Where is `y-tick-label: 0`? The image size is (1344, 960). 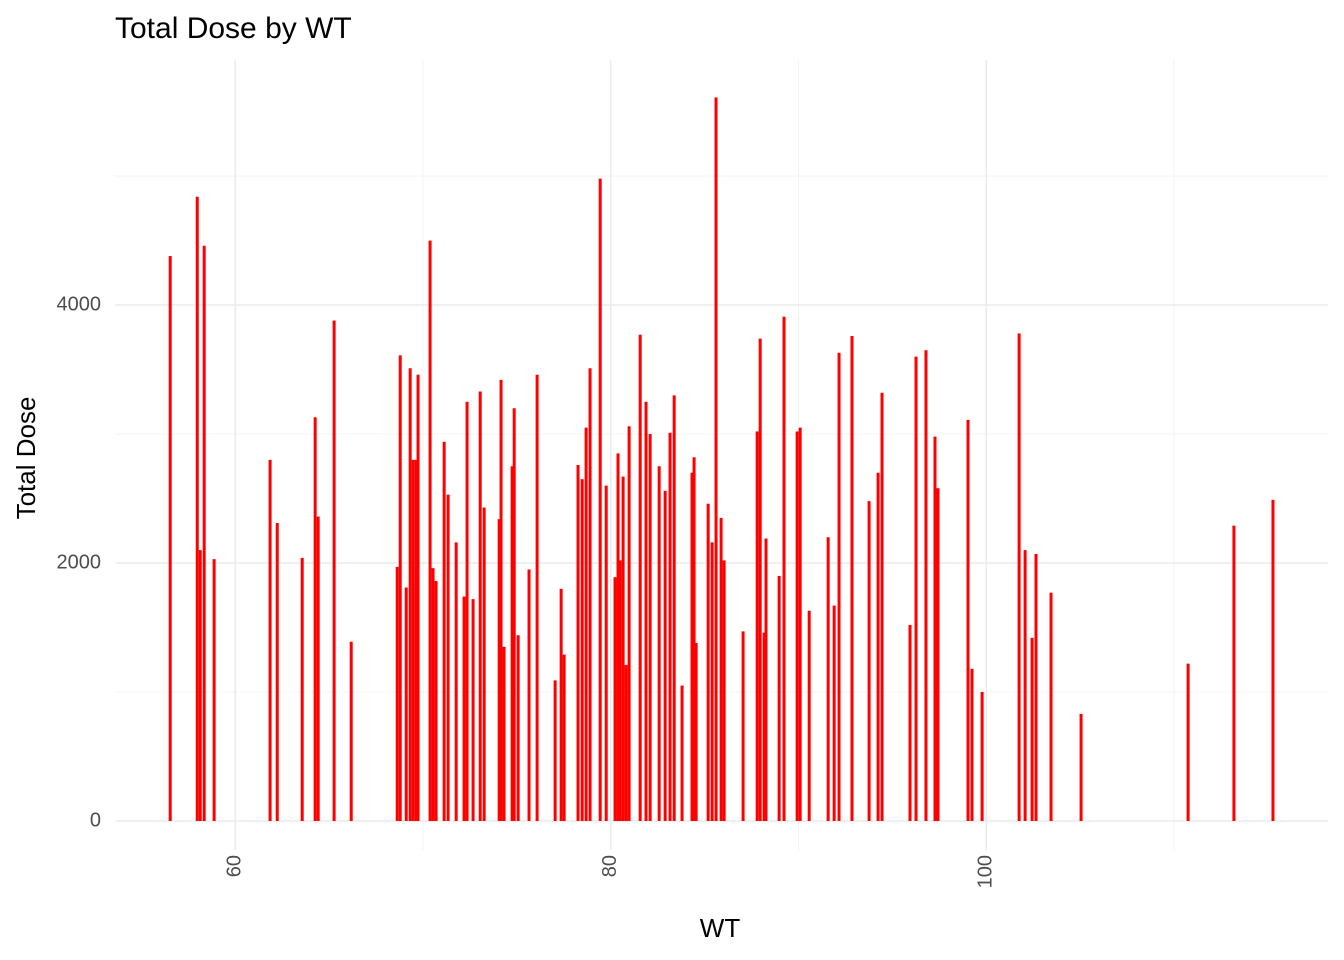 y-tick-label: 0 is located at coordinates (95, 820).